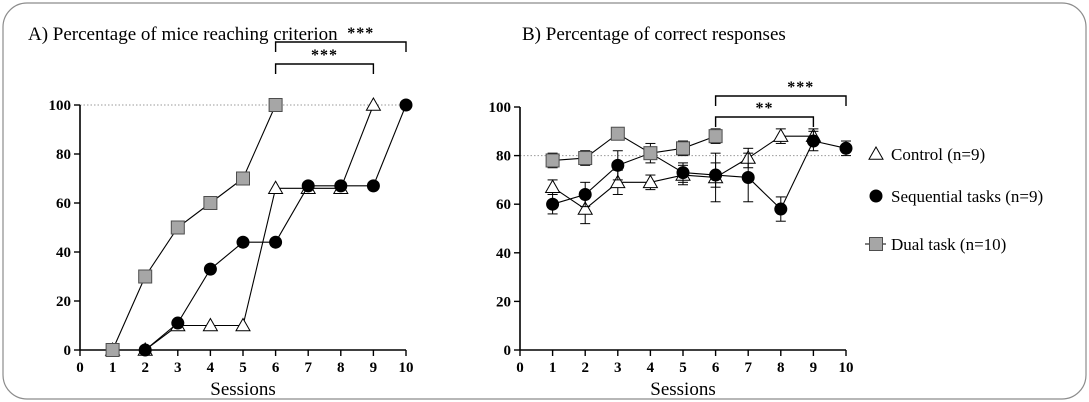 This screenshot has width=1089, height=402. Describe the element at coordinates (618, 368) in the screenshot. I see `panel-b-x-tick-label: 3` at that location.